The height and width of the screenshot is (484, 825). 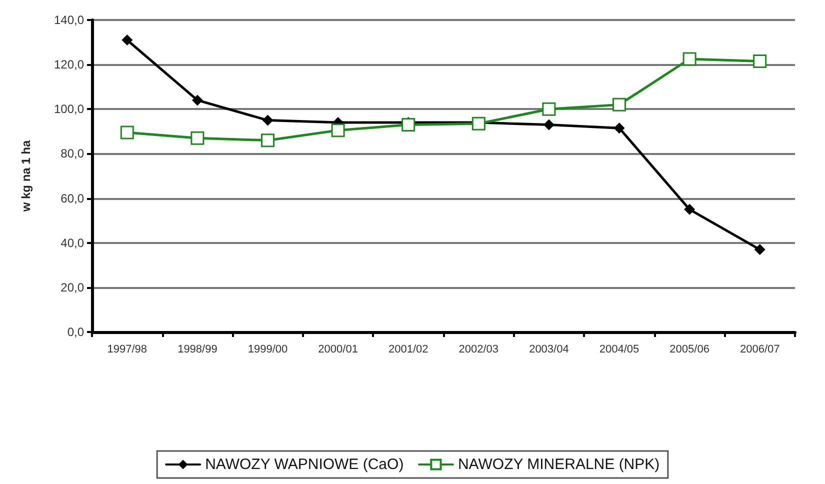 I want to click on x-tick-label: 2005/06, so click(x=690, y=350).